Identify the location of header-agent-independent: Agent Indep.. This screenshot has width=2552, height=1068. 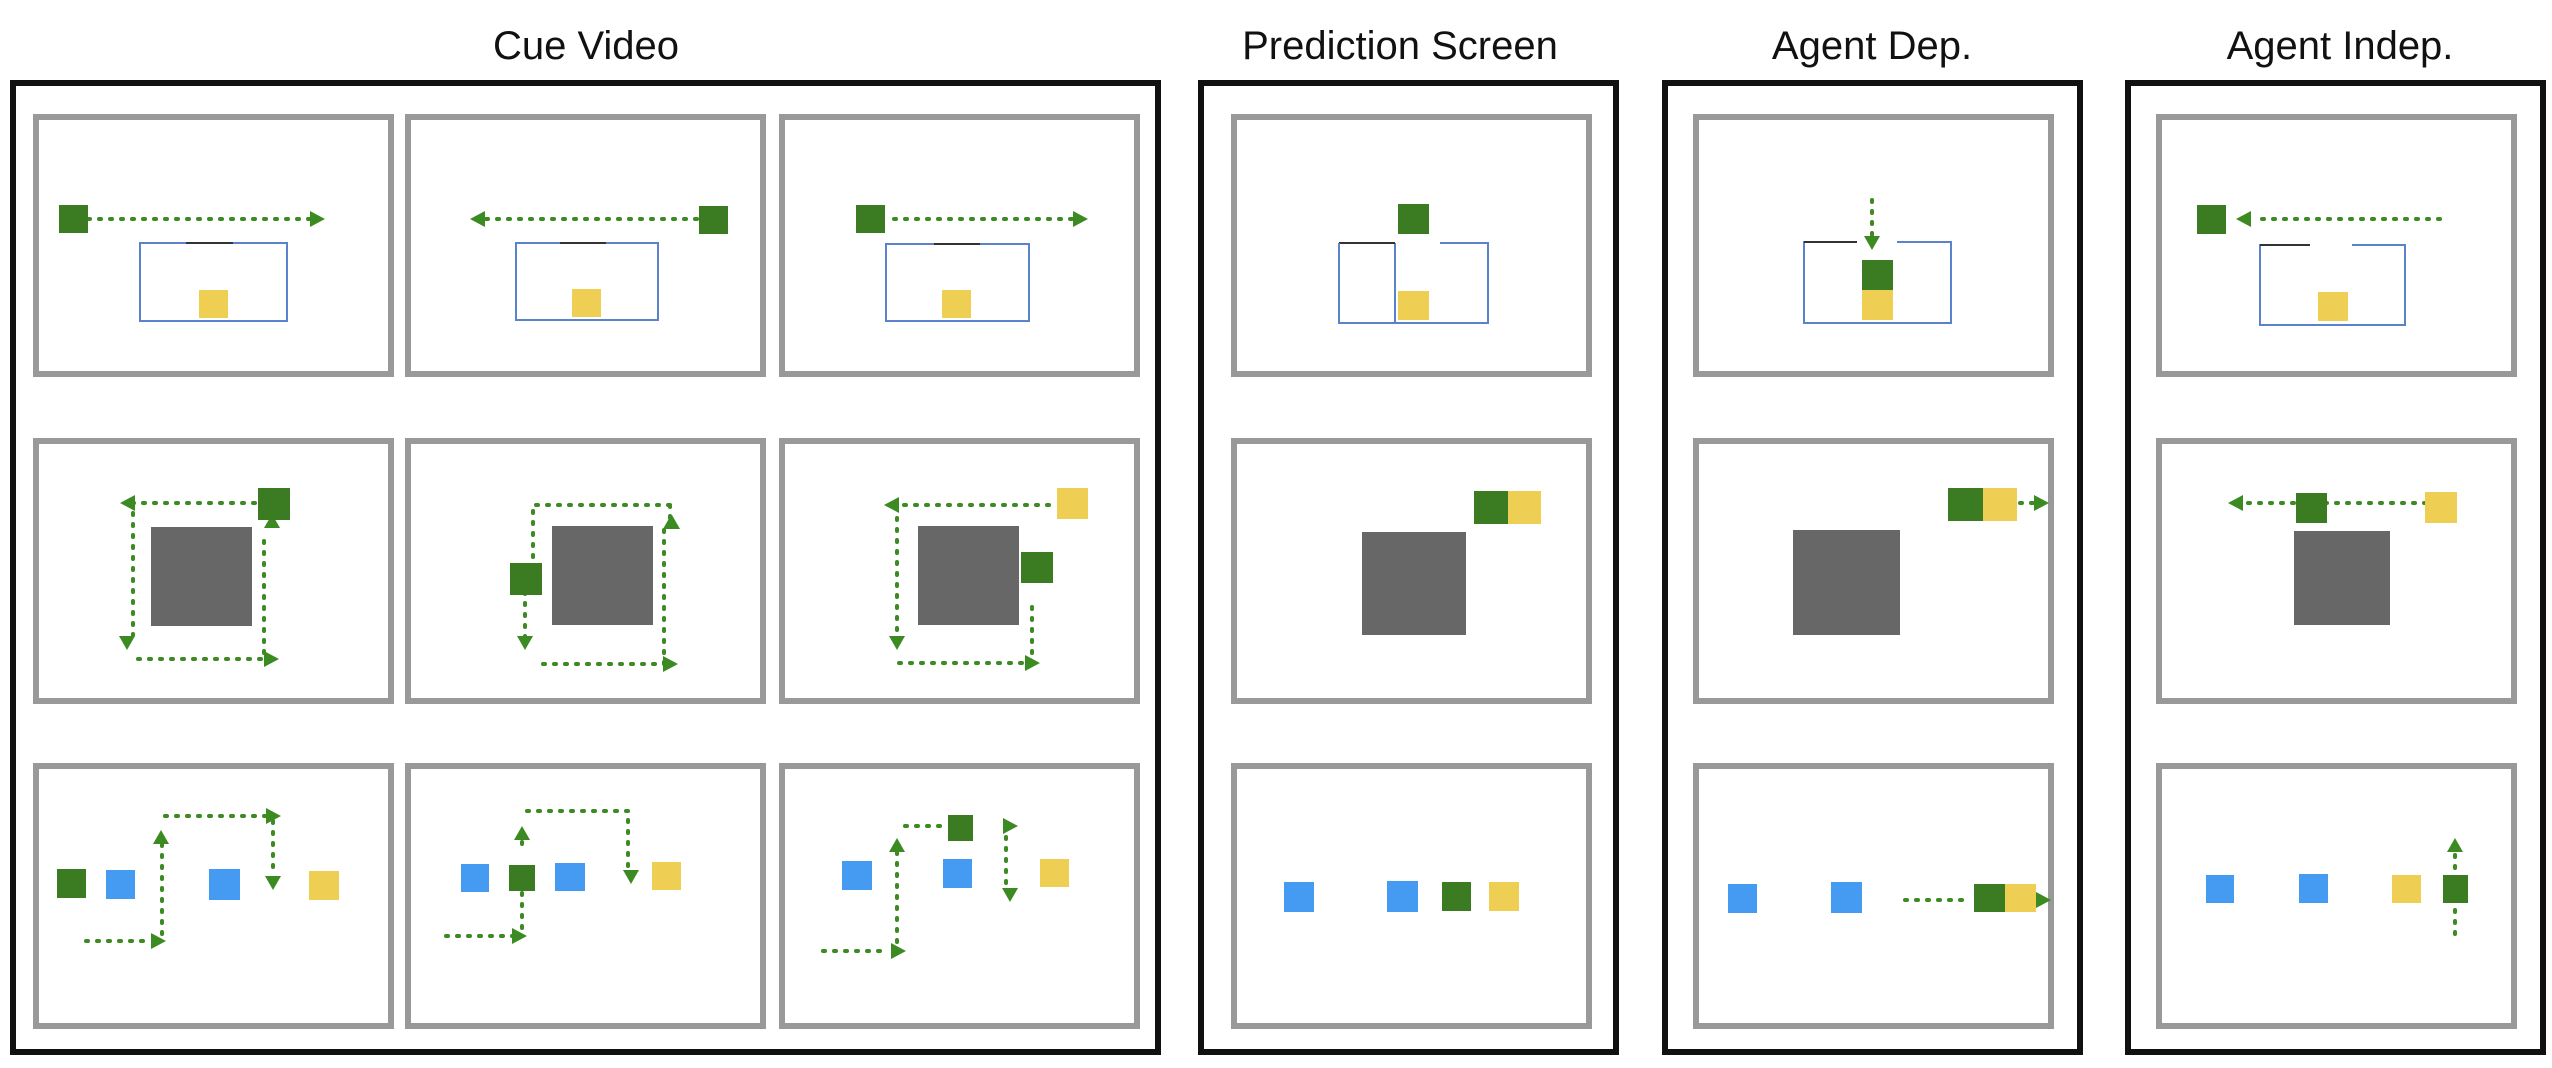
(2340, 46).